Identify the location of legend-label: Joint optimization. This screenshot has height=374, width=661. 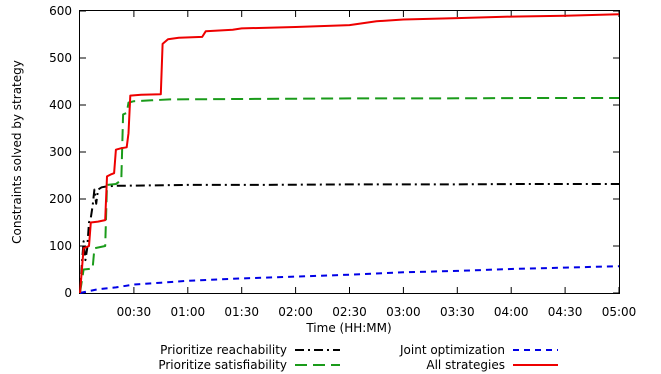
(452, 350).